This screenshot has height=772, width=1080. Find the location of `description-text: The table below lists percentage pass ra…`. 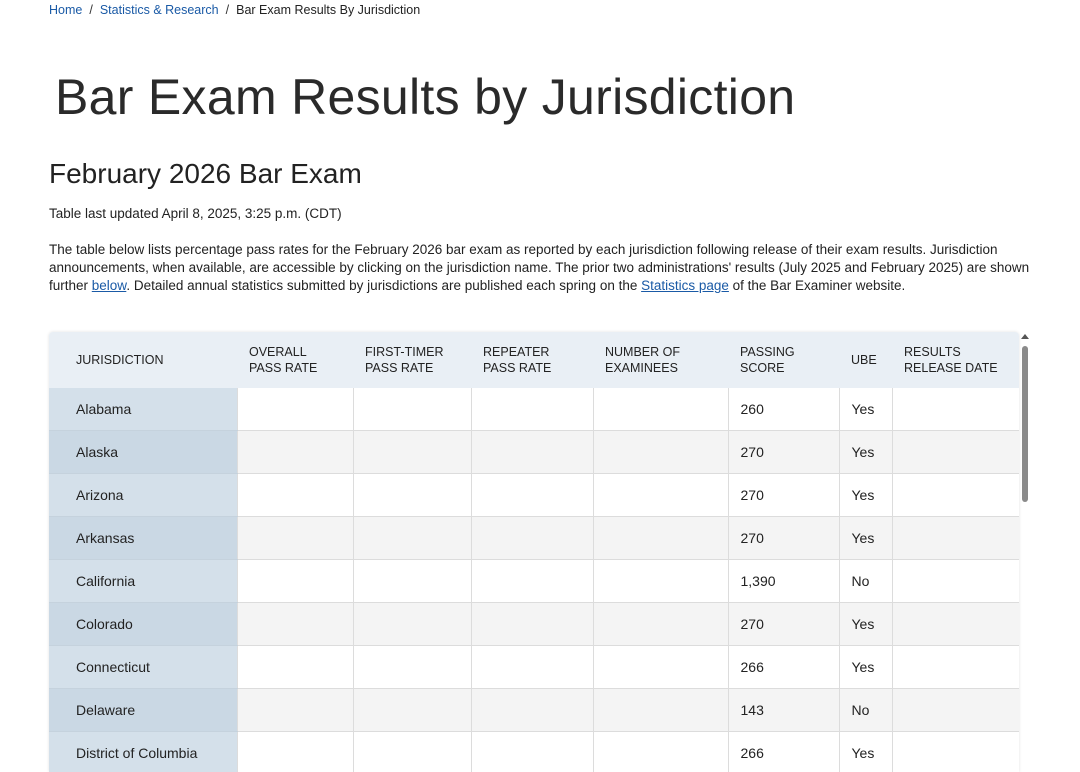

description-text: The table below lists percentage pass ra… is located at coordinates (539, 267).